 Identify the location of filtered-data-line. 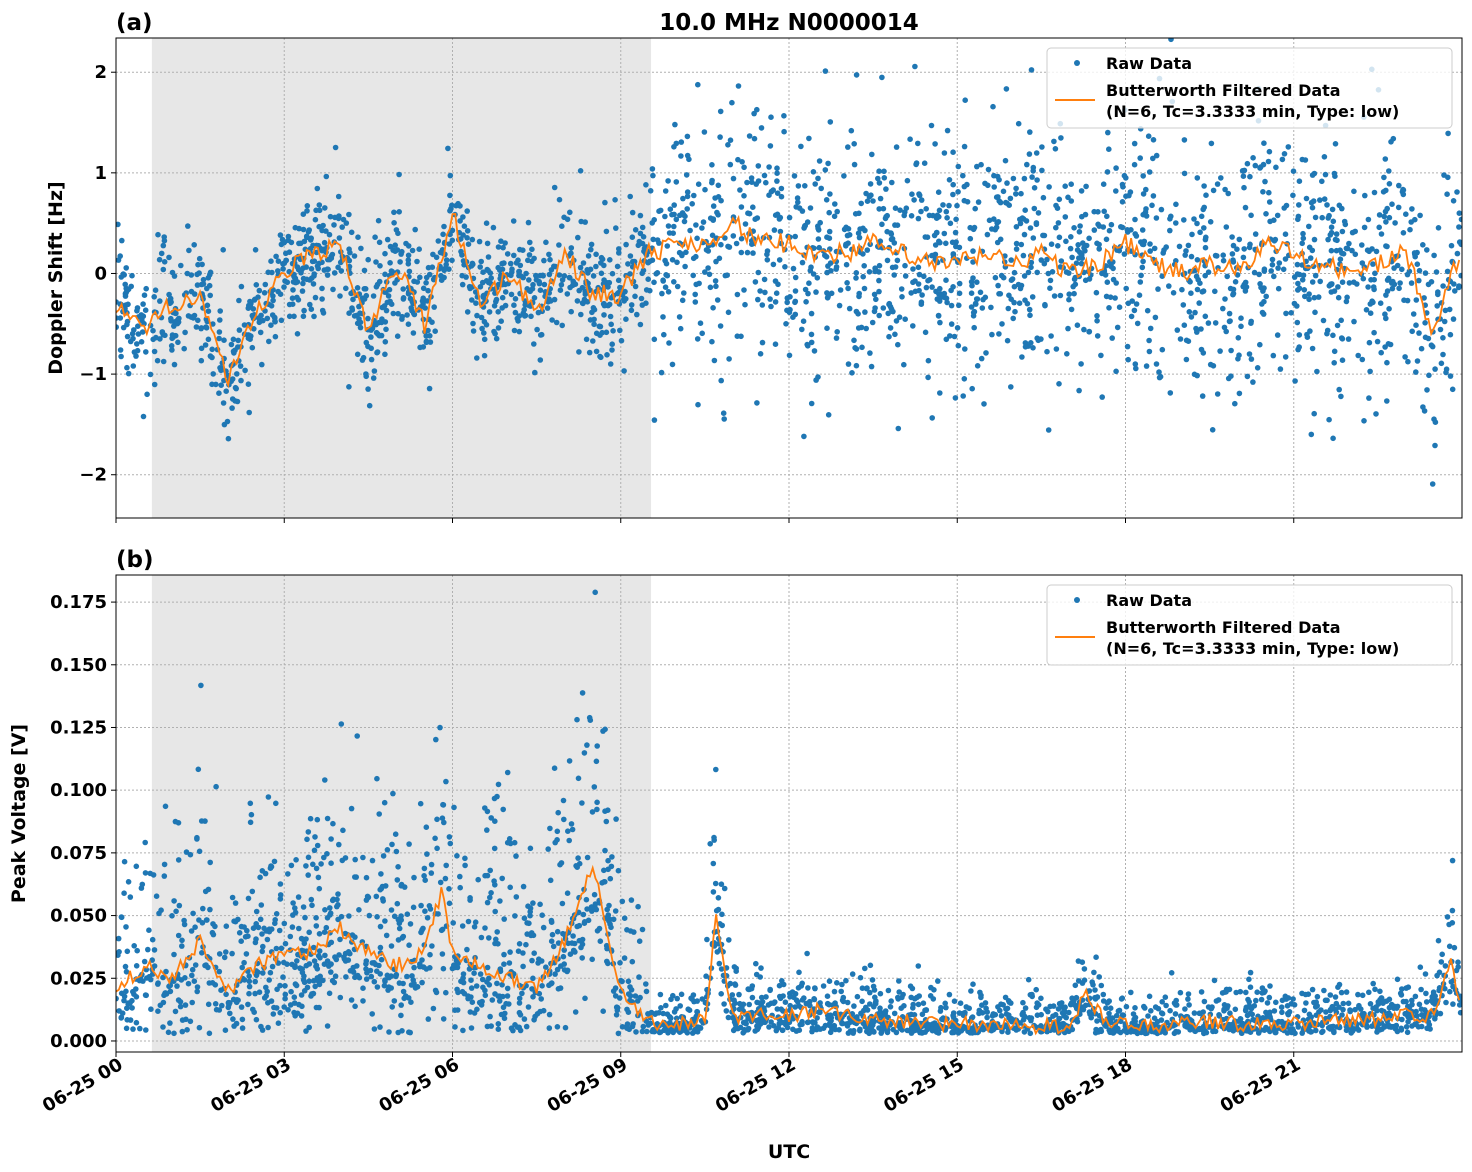
(788, 300).